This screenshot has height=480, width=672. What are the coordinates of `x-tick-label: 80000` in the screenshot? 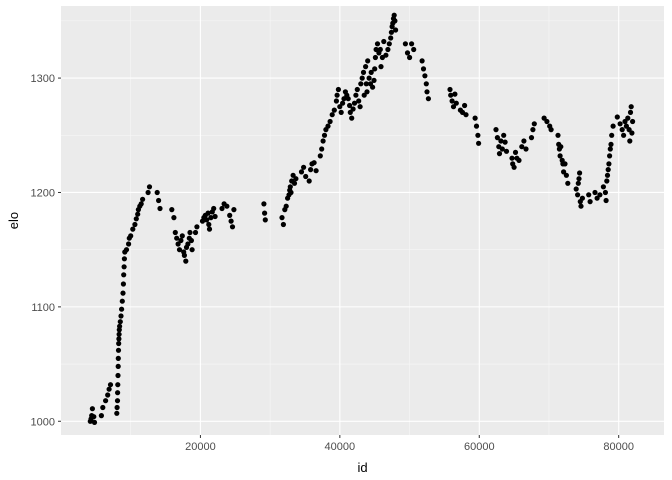 It's located at (618, 447).